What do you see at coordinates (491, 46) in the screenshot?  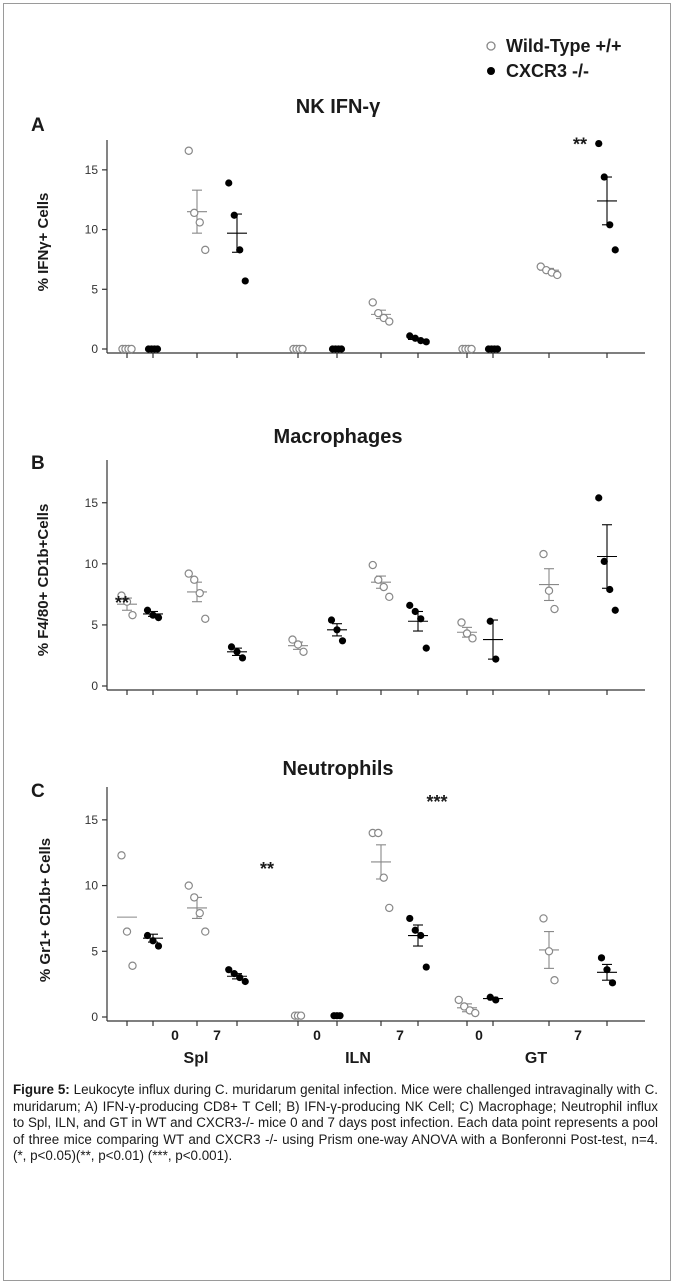 I see `legend-marker-wildtype` at bounding box center [491, 46].